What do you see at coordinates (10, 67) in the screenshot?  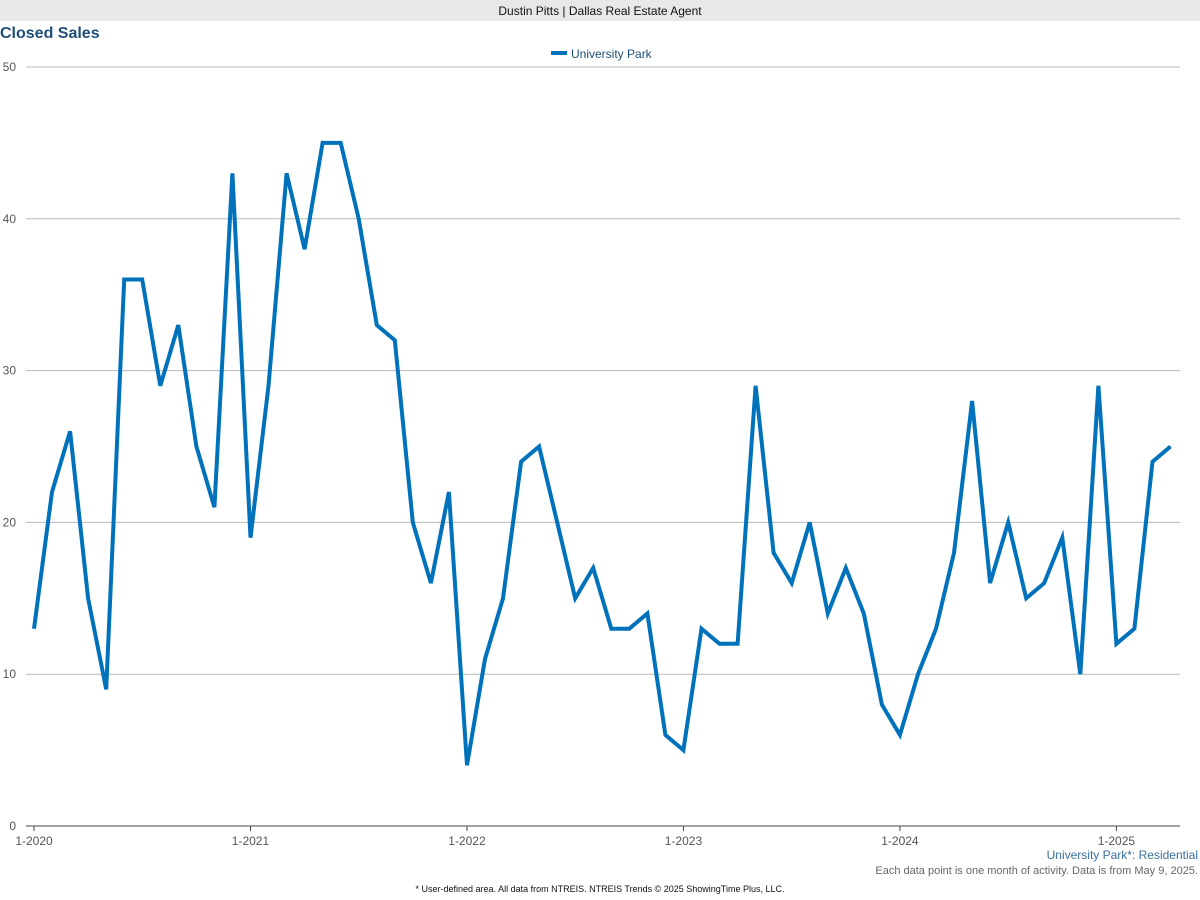 I see `y-tick-label: 50` at bounding box center [10, 67].